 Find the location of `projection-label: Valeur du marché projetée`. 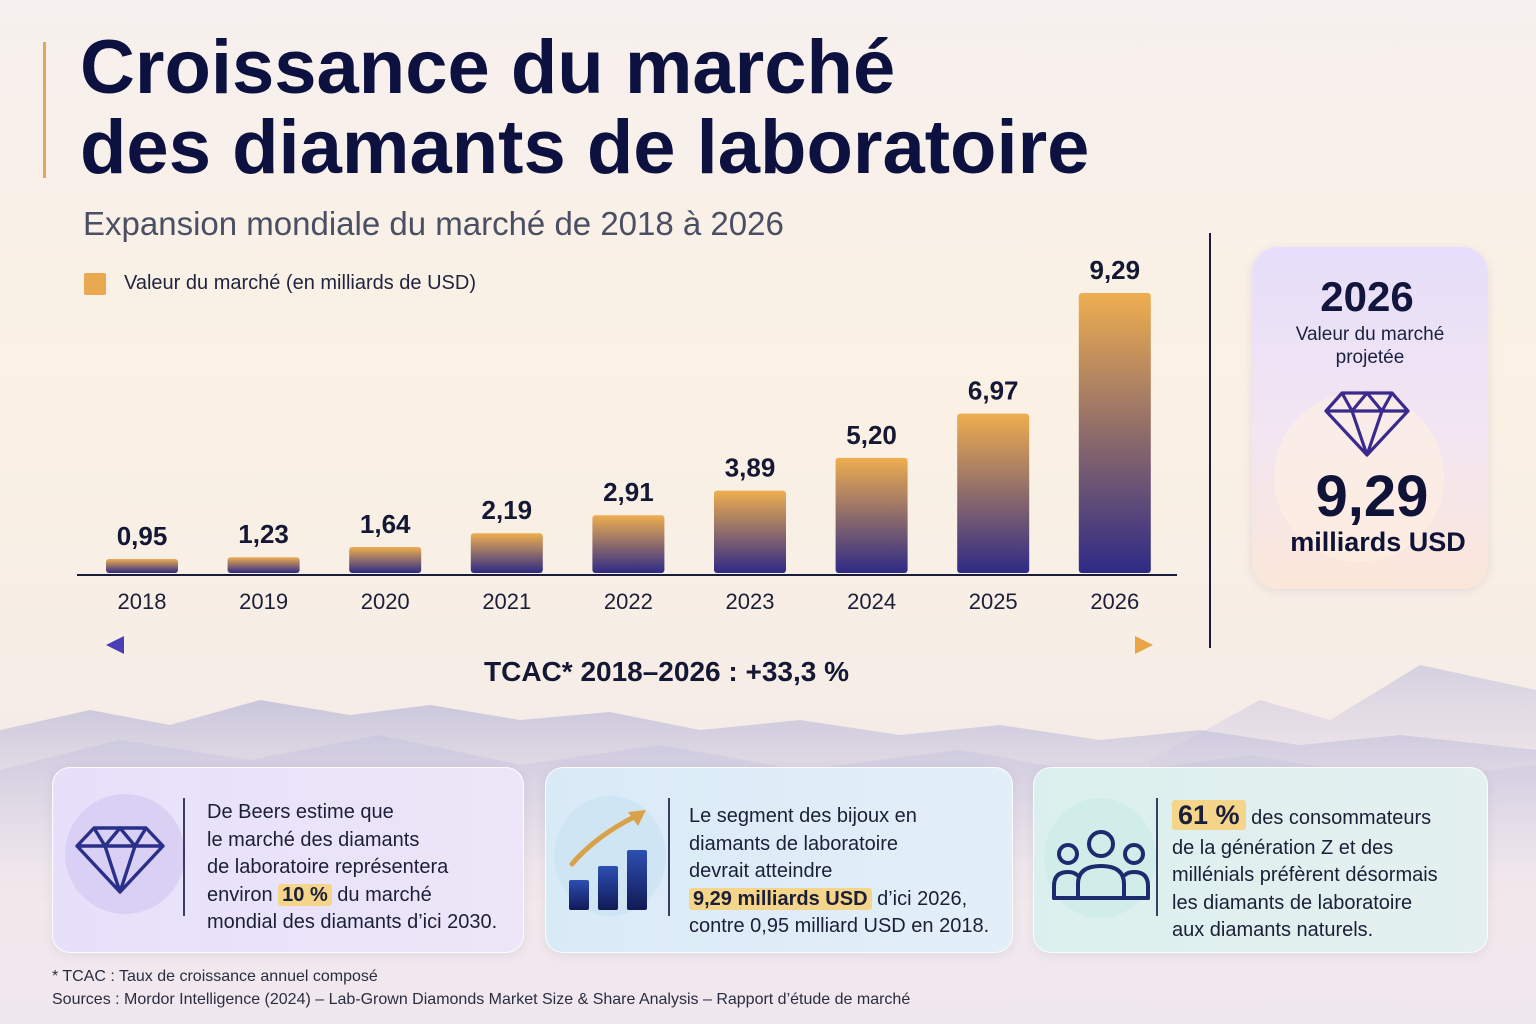

projection-label: Valeur du marché projetée is located at coordinates (1370, 346).